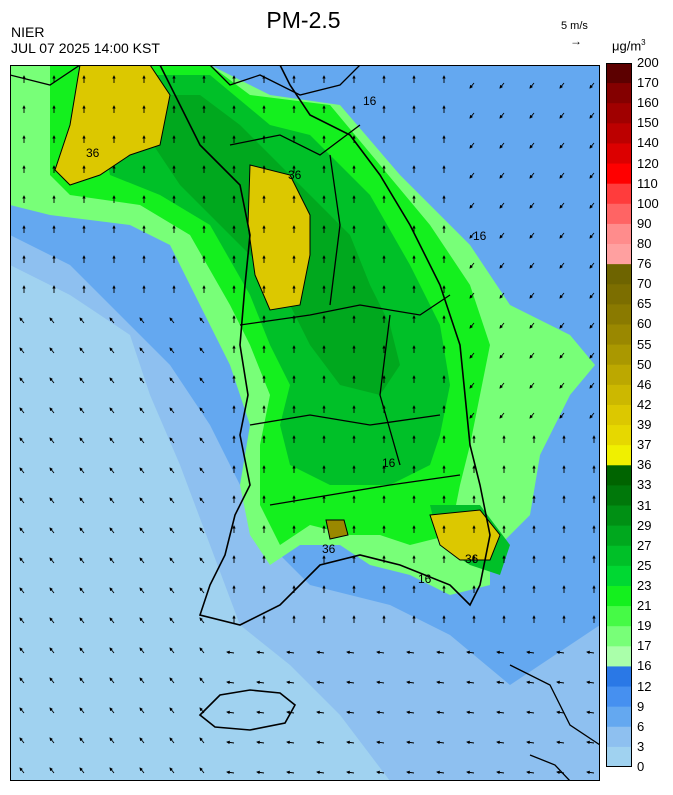 The image size is (673, 795). Describe the element at coordinates (644, 384) in the screenshot. I see `legend-label: 46` at that location.